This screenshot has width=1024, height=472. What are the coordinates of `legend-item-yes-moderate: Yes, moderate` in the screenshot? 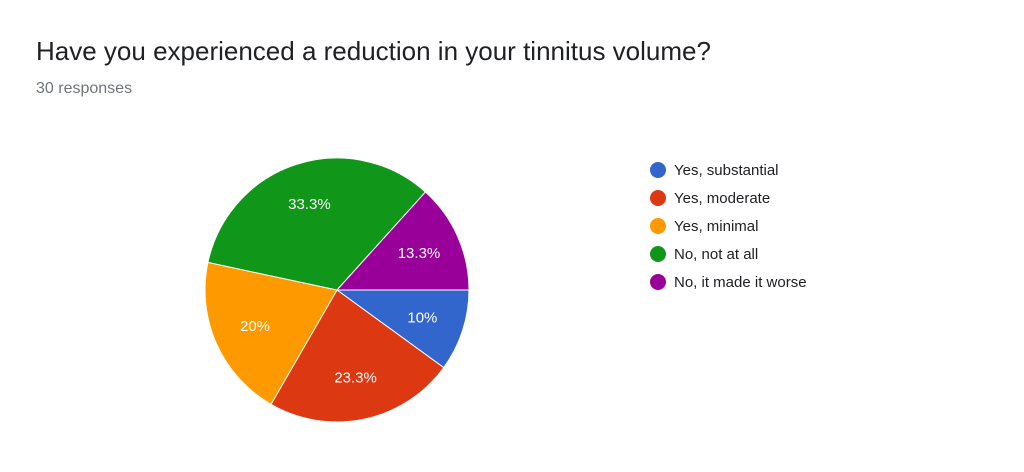 It's located at (728, 198).